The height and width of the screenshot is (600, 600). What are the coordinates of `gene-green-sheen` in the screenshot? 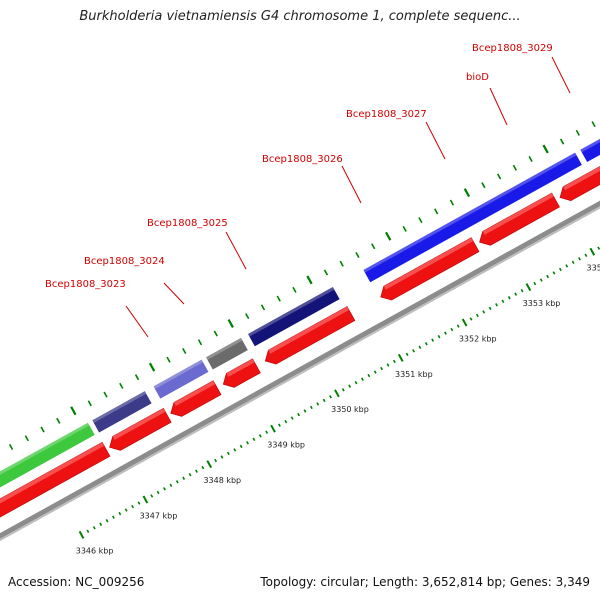 It's located at (45, 448).